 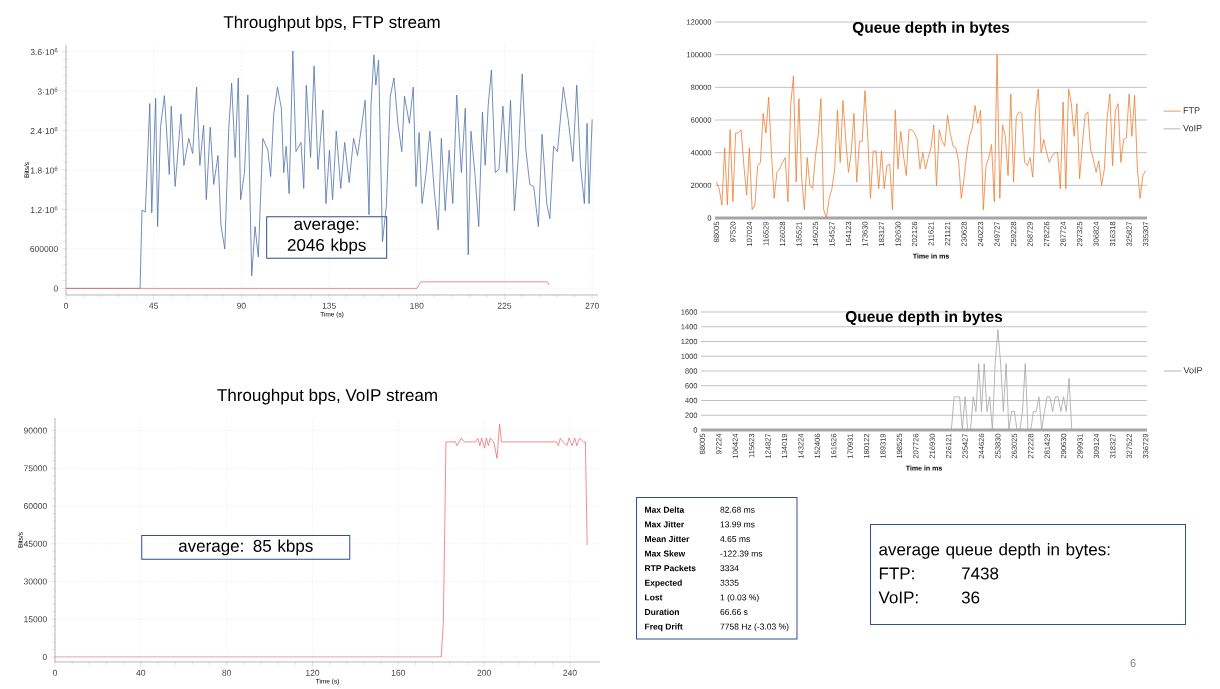 I want to click on text: 36, so click(x=970, y=597).